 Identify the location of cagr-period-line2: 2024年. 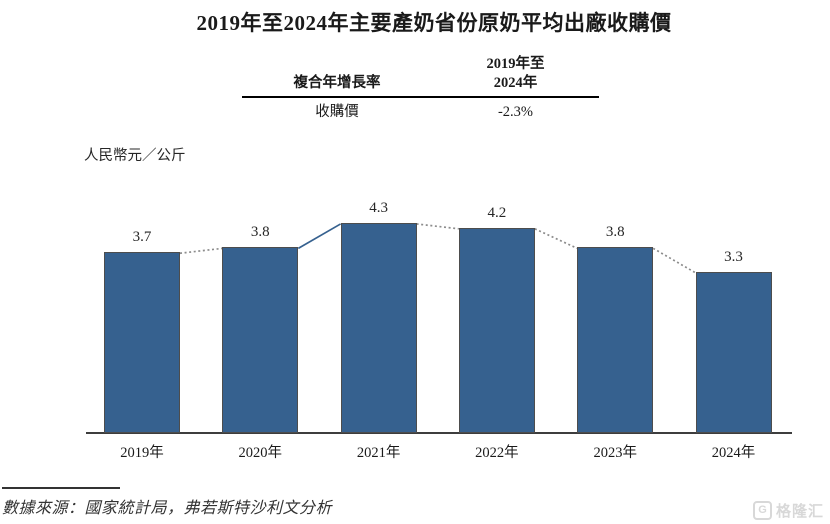
(515, 83).